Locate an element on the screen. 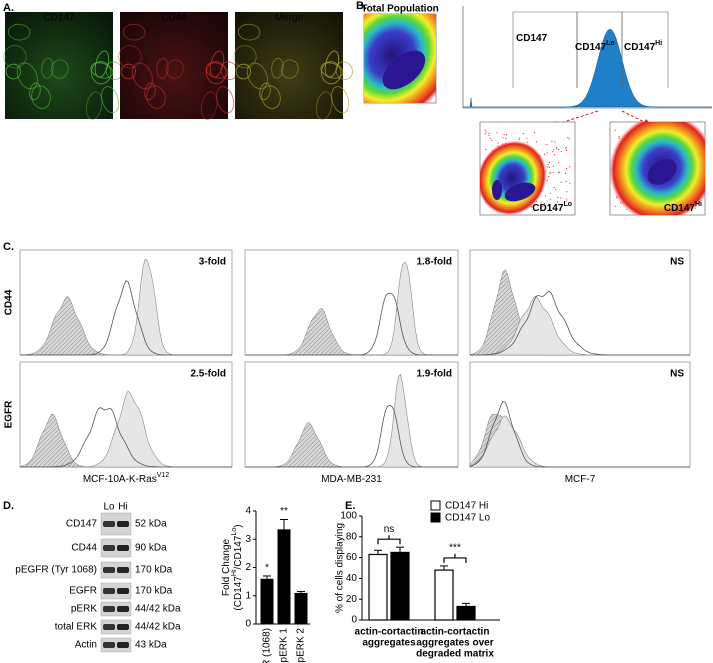 The width and height of the screenshot is (713, 663). blot-label: EGFR is located at coordinates (83, 591).